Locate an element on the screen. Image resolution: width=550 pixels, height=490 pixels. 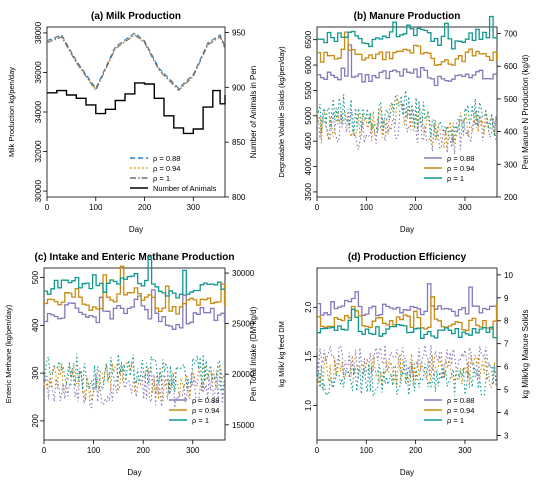
y-right-tick-label: 800 is located at coordinates (239, 197).